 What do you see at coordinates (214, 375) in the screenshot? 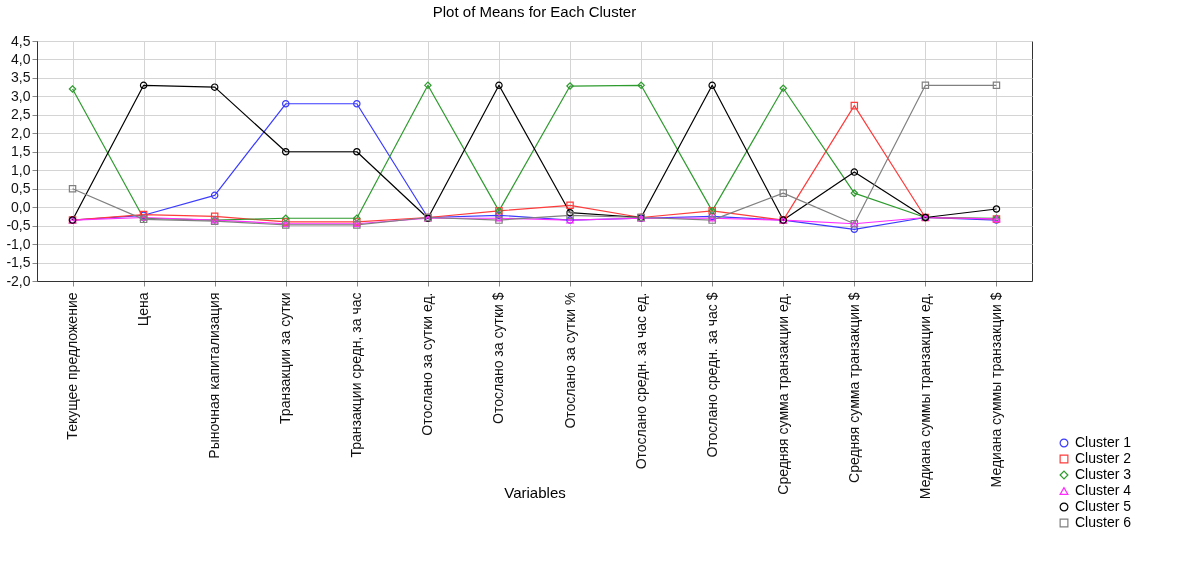
I see `x-tick-label: Рыночная капитализация` at bounding box center [214, 375].